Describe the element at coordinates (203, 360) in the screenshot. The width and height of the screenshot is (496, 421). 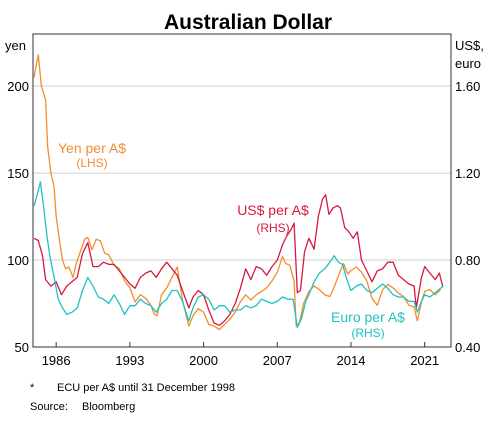
I see `x-tick-label: 2000` at that location.